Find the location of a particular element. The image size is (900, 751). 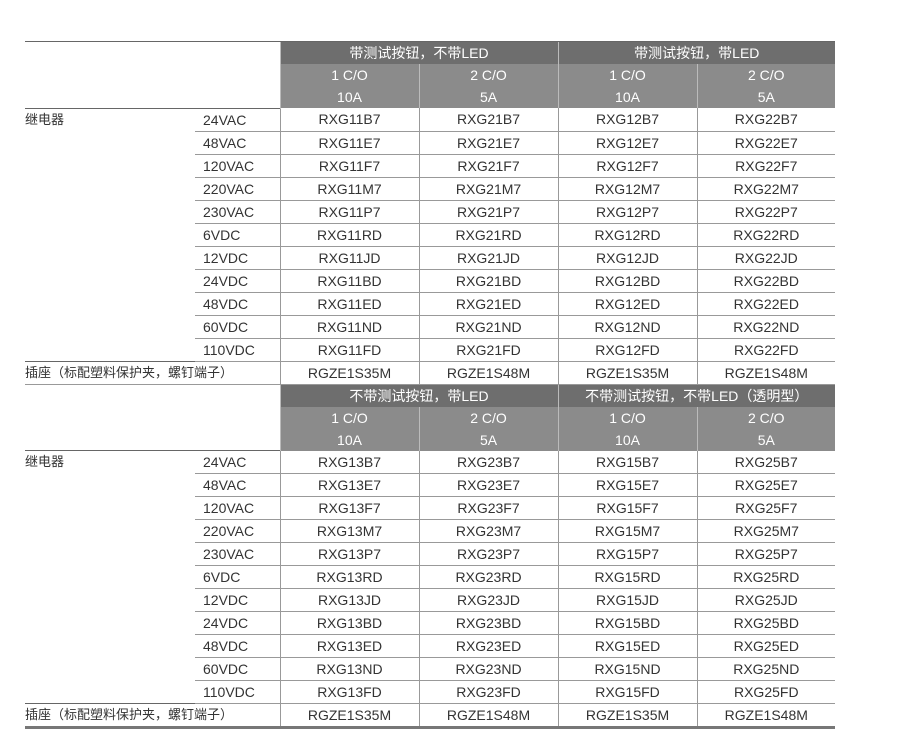

part-number-cell: RXG11BD is located at coordinates (349, 281).